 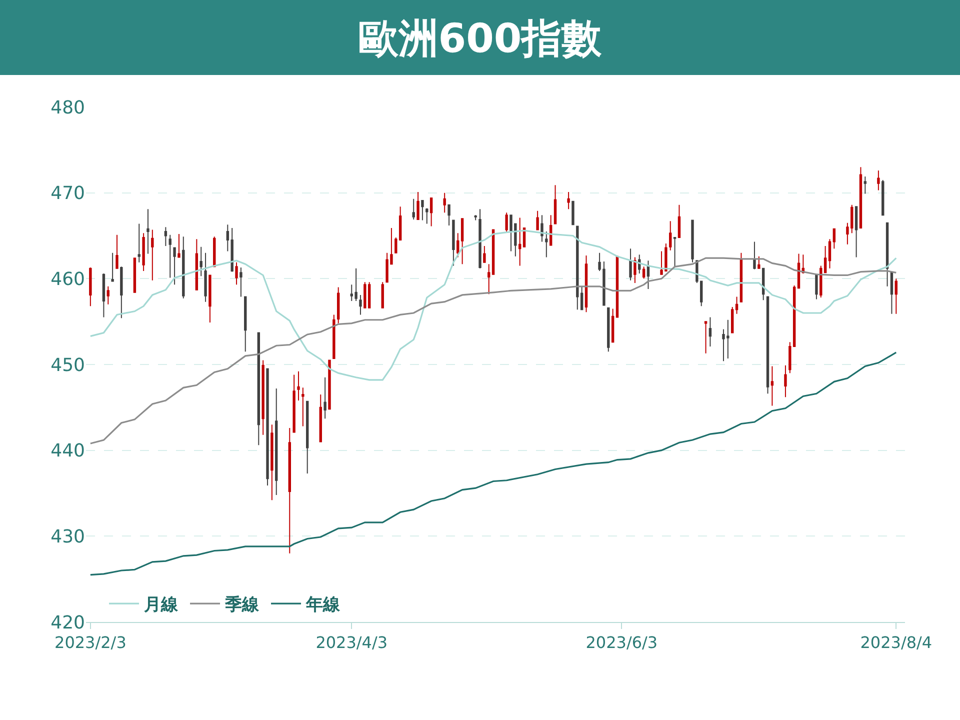 What do you see at coordinates (67, 623) in the screenshot?
I see `y-tick-label: 420` at bounding box center [67, 623].